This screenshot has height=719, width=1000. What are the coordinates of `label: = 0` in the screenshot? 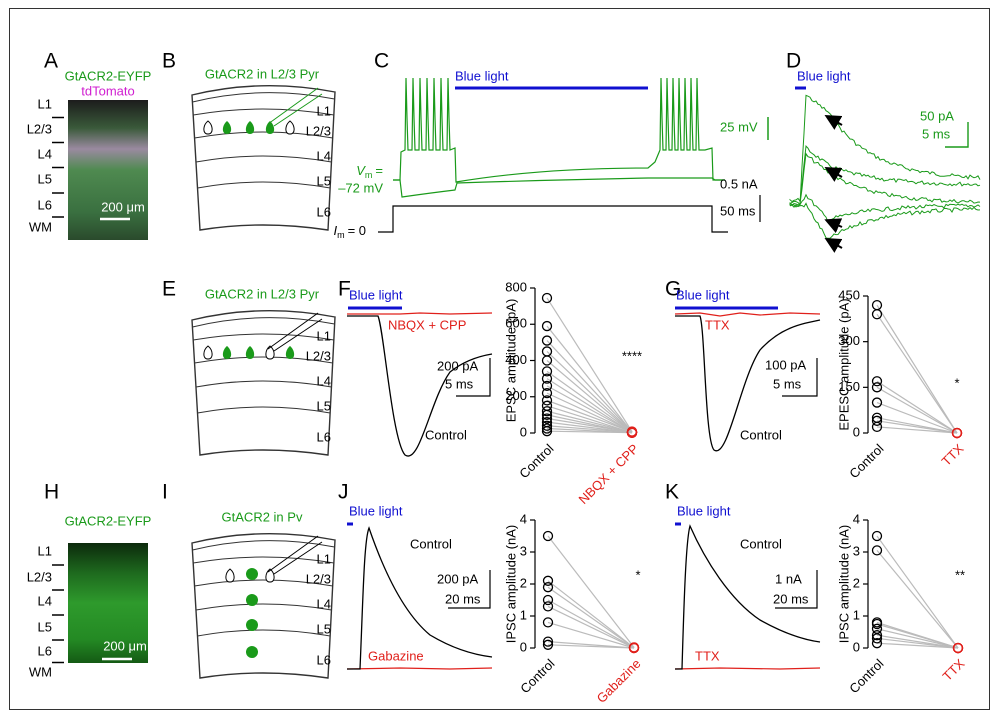 It's located at (357, 230).